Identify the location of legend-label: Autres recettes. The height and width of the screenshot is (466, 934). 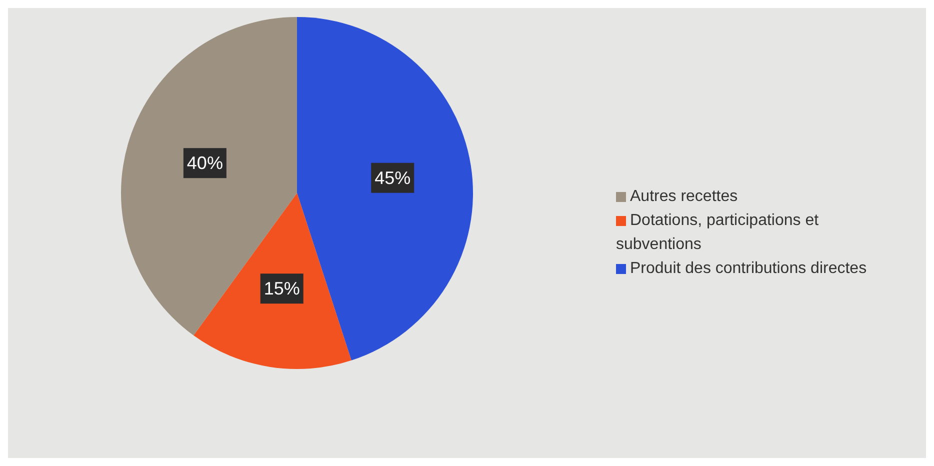
(684, 196).